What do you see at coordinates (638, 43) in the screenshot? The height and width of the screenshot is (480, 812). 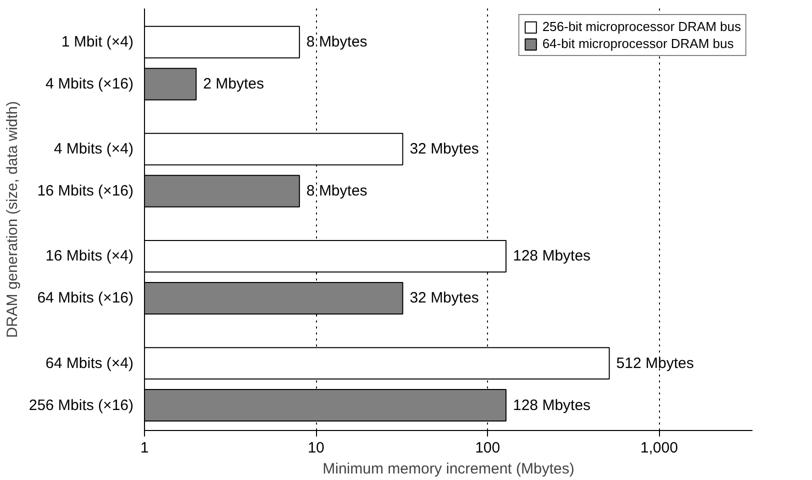 I see `legend-label: 64-bit microprocessor DRAM bus` at bounding box center [638, 43].